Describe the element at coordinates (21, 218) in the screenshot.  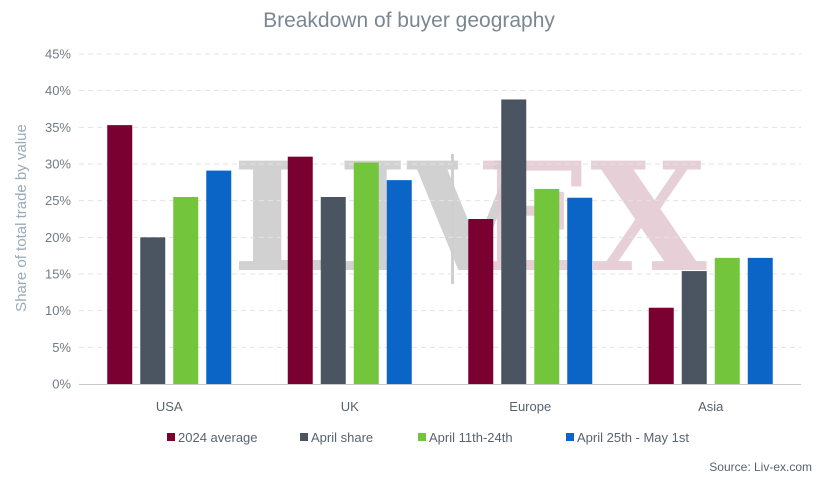
I see `y-axis-label: Share of total trade by value` at that location.